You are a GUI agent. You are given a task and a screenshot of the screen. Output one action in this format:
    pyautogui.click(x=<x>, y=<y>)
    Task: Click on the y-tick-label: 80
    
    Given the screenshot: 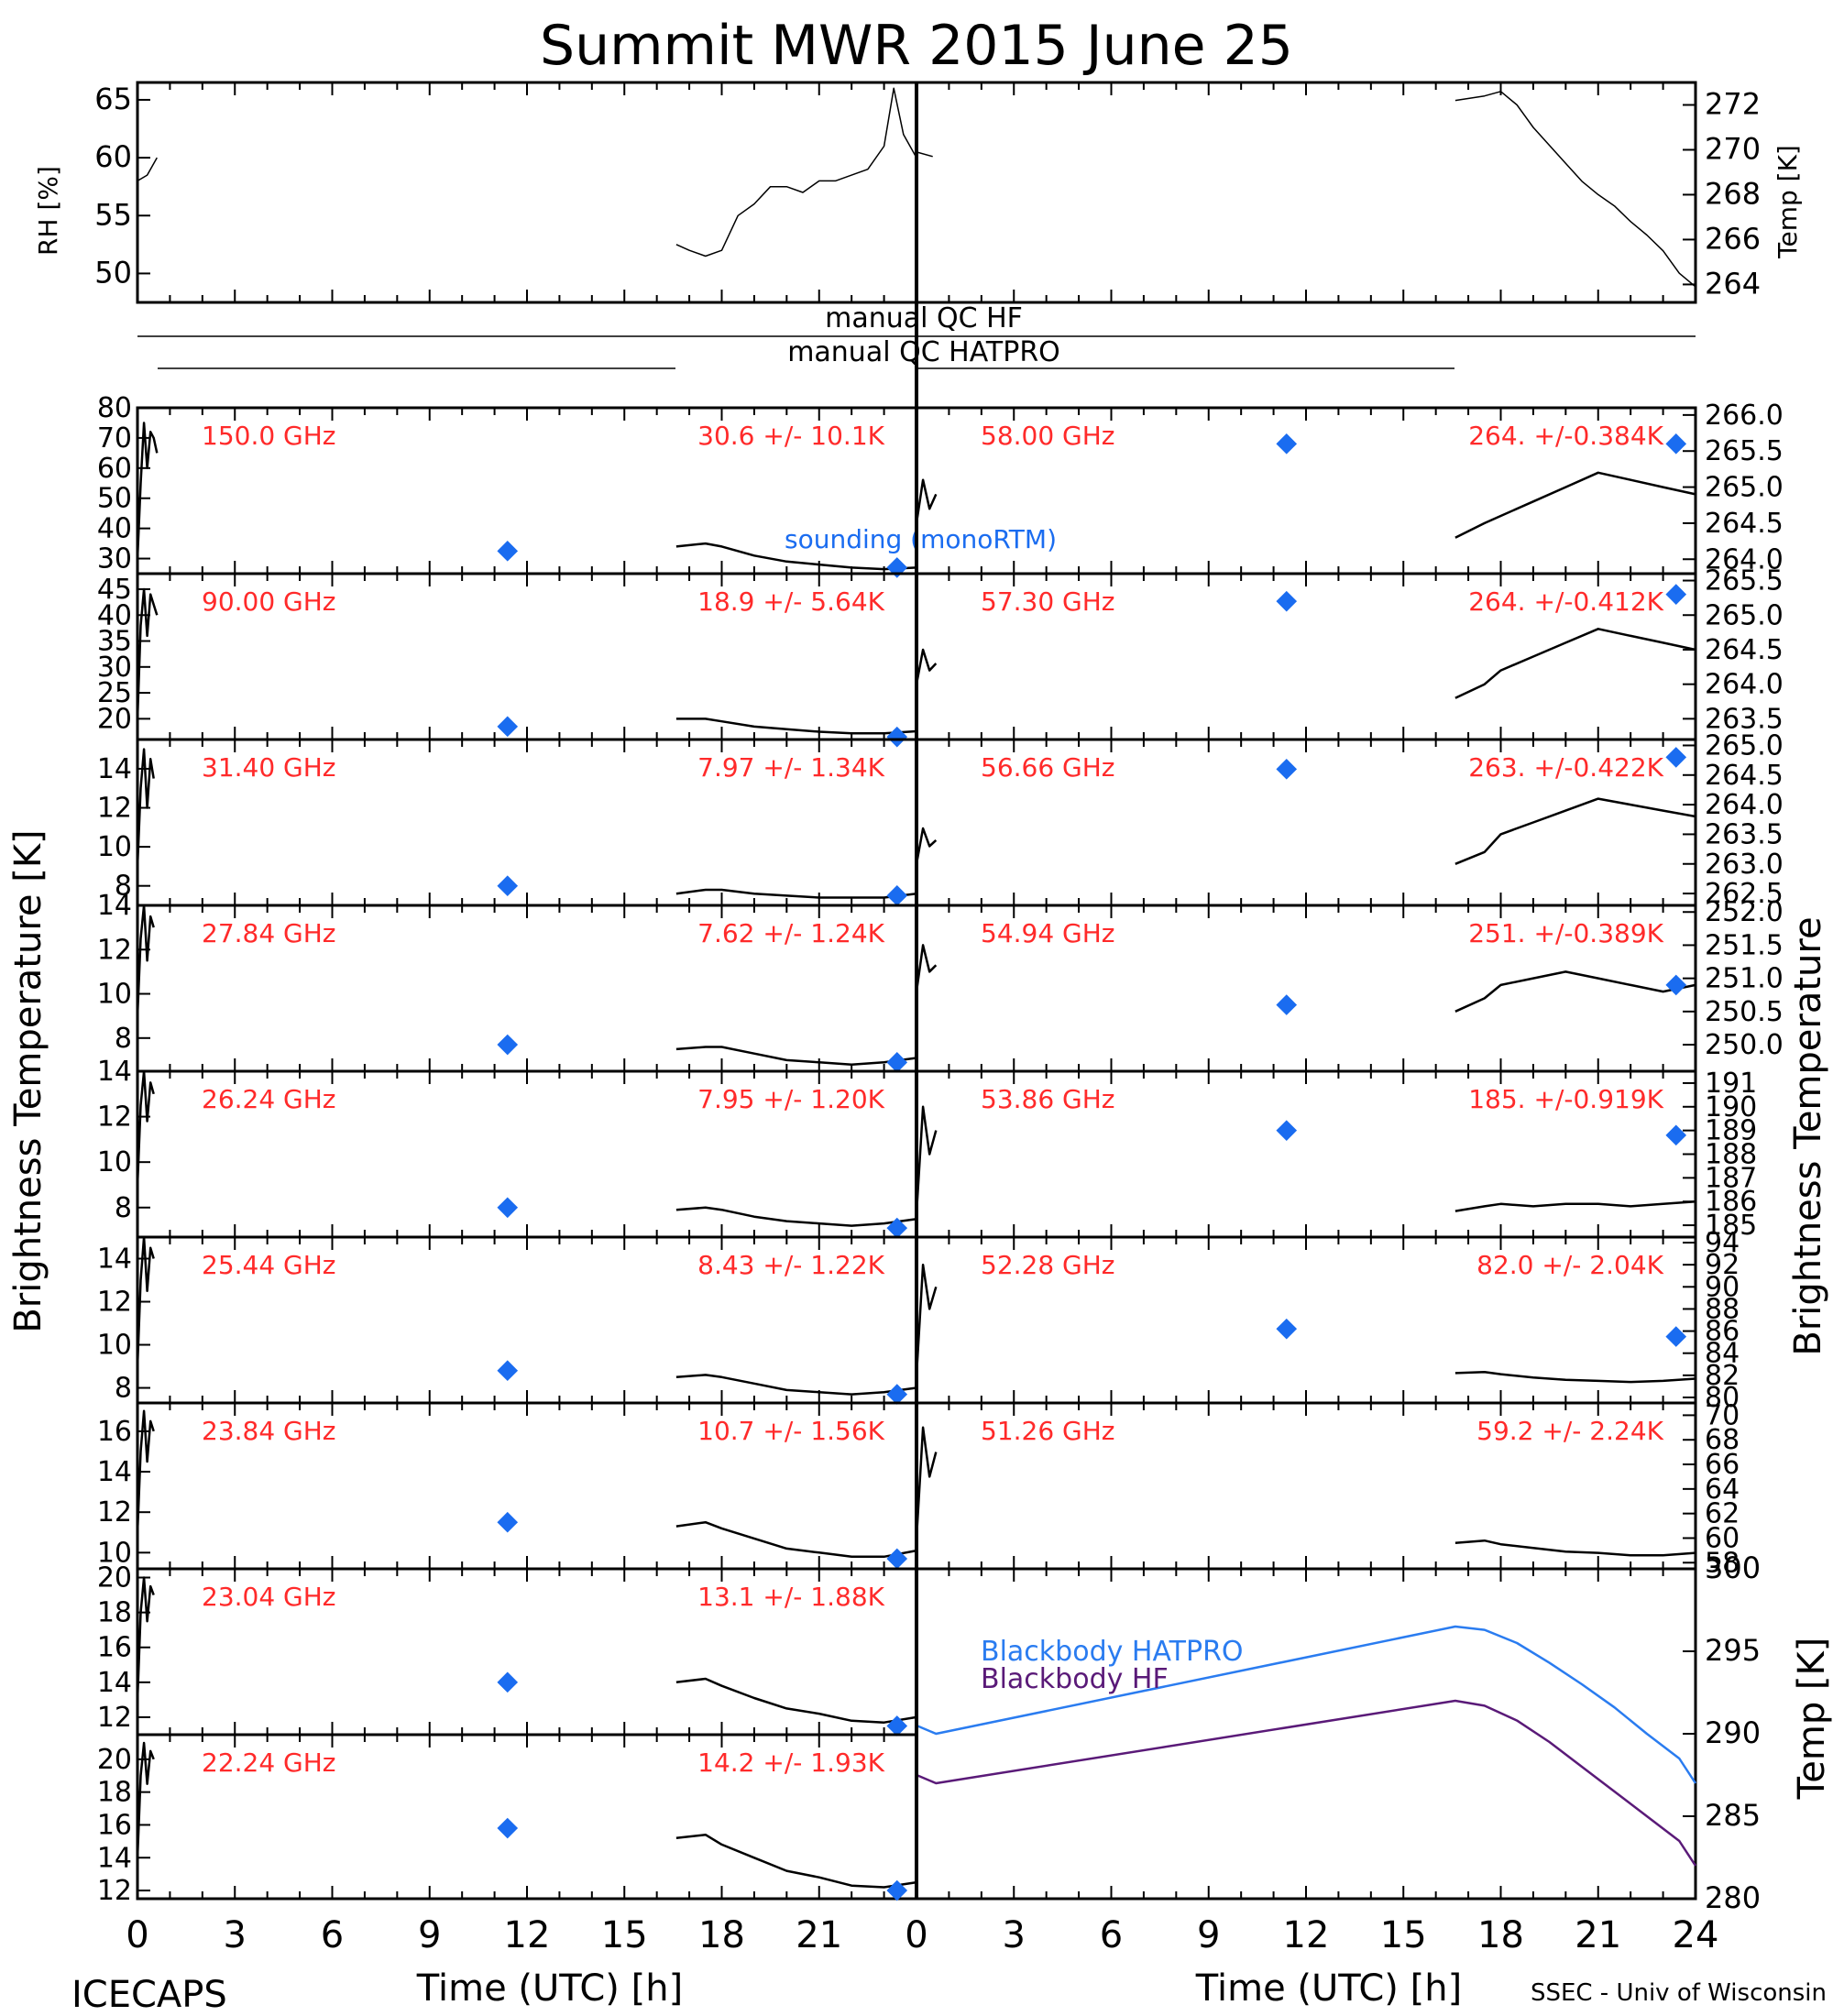 What is the action you would take?
    pyautogui.click(x=1722, y=1398)
    